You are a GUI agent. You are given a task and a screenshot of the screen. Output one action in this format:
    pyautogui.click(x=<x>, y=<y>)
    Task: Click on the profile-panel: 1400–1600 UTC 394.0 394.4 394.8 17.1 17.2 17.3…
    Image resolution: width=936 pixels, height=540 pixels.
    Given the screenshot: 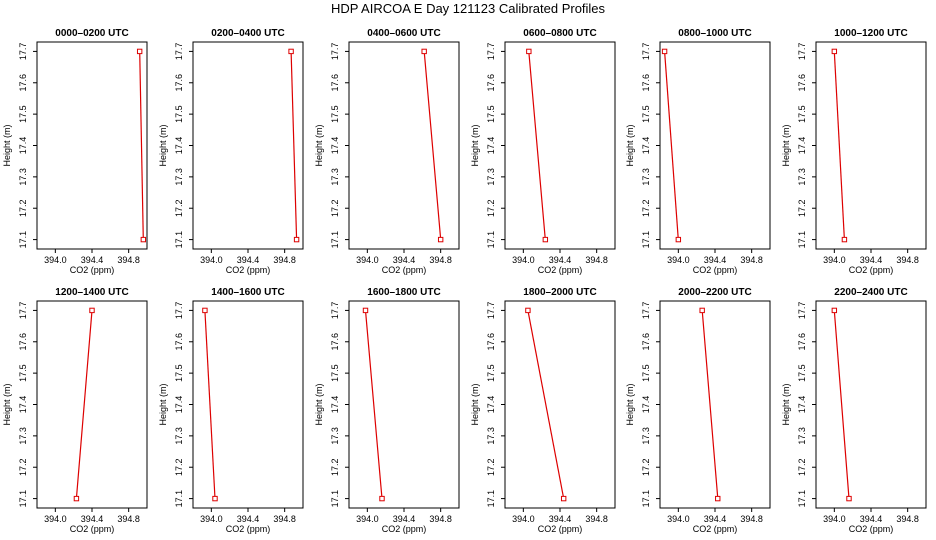 What is the action you would take?
    pyautogui.click(x=231, y=410)
    